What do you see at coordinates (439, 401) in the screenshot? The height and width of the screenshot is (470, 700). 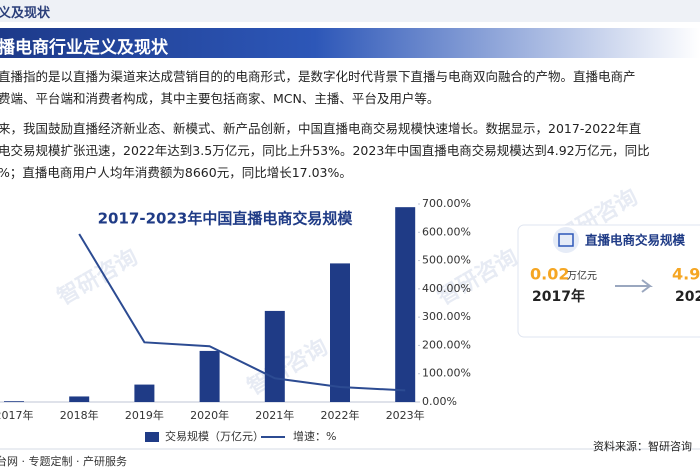 I see `y2-tick-label: 0.00%` at bounding box center [439, 401].